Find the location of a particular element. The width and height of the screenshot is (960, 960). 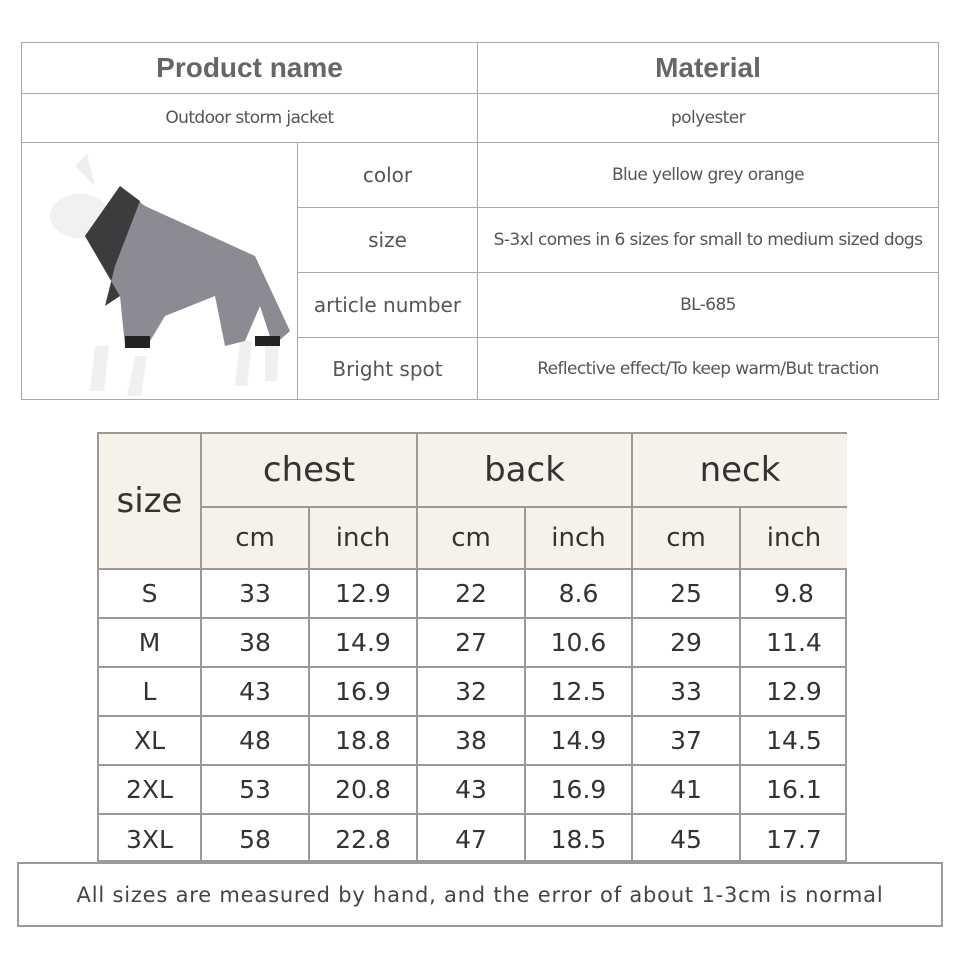

size-label: XL is located at coordinates (150, 741).